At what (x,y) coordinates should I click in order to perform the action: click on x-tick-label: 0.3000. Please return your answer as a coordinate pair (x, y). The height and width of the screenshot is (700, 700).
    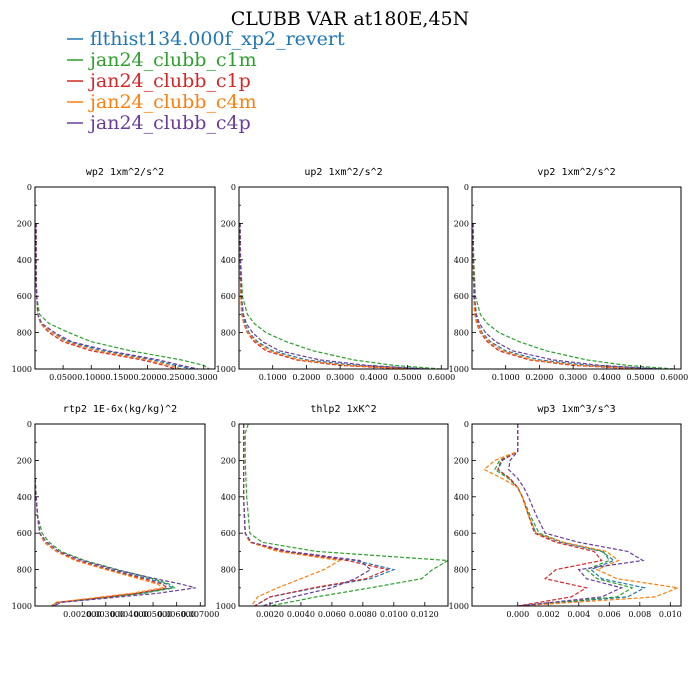
    Looking at the image, I should click on (204, 377).